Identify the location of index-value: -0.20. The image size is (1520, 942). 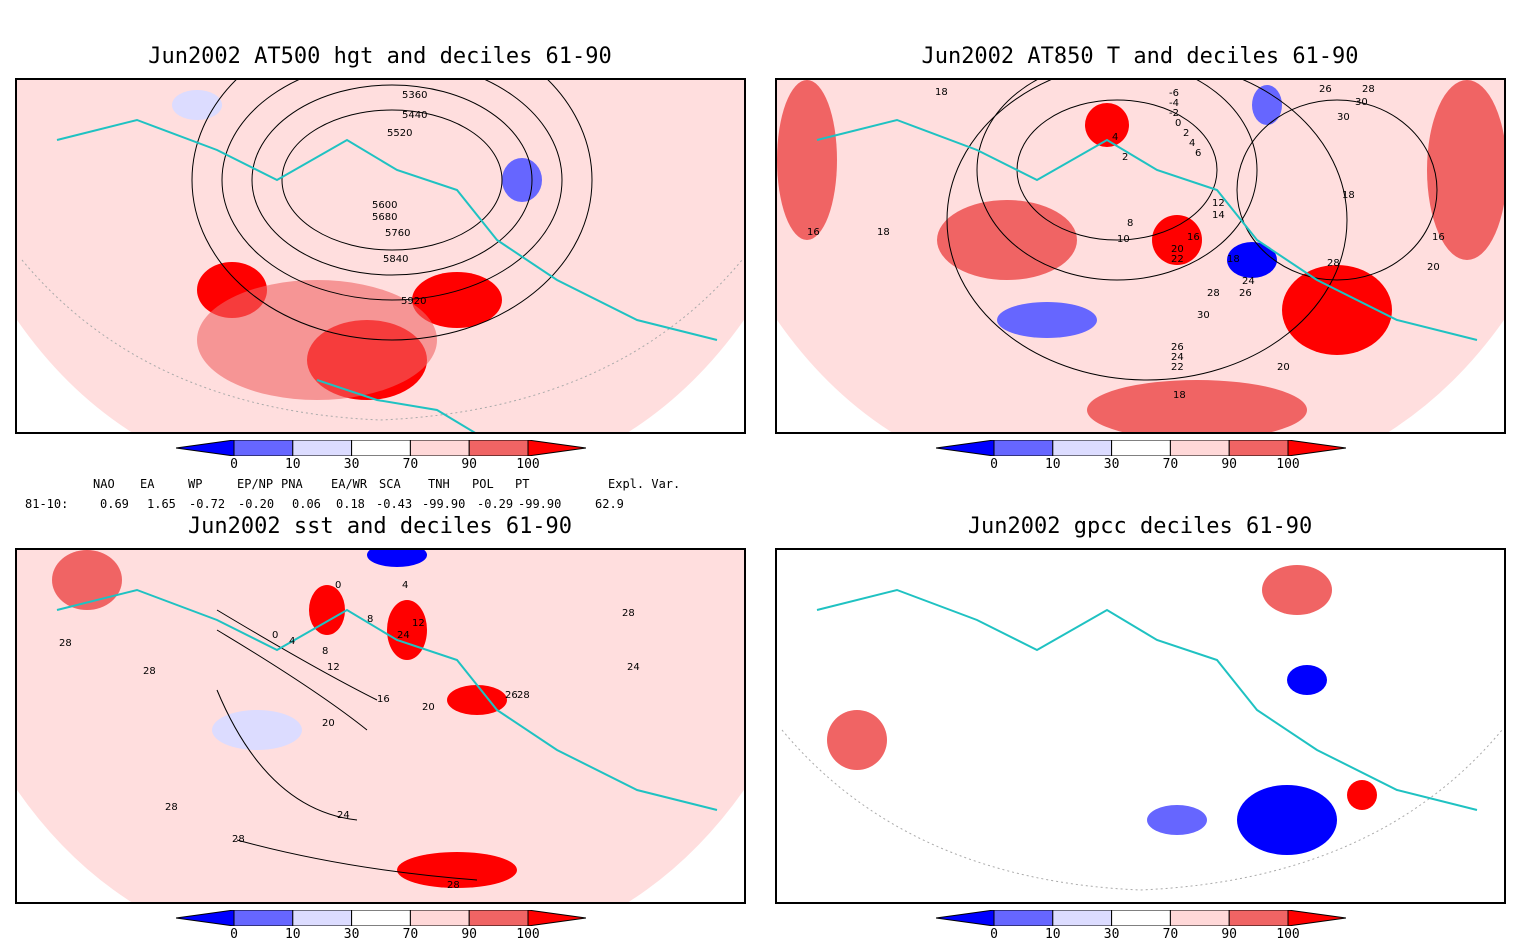
(256, 504).